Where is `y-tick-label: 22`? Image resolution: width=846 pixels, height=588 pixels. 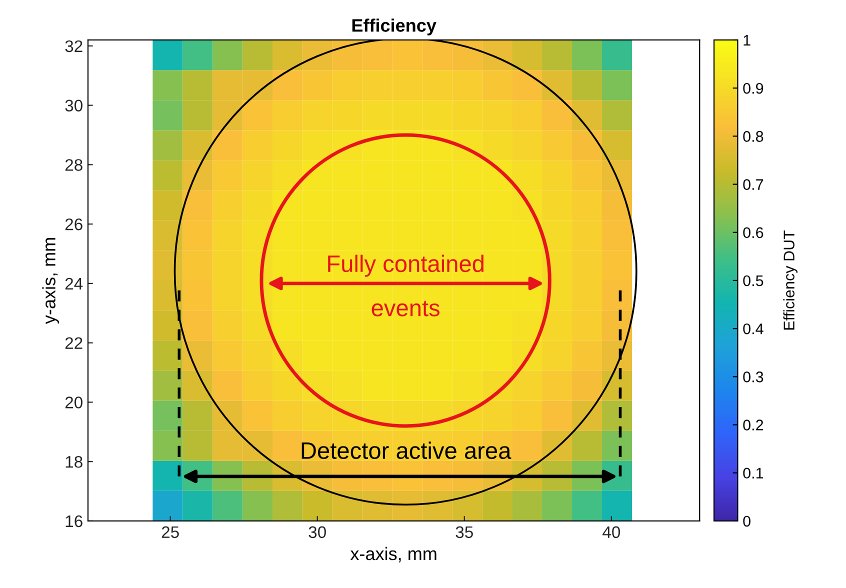
y-tick-label: 22 is located at coordinates (73, 343).